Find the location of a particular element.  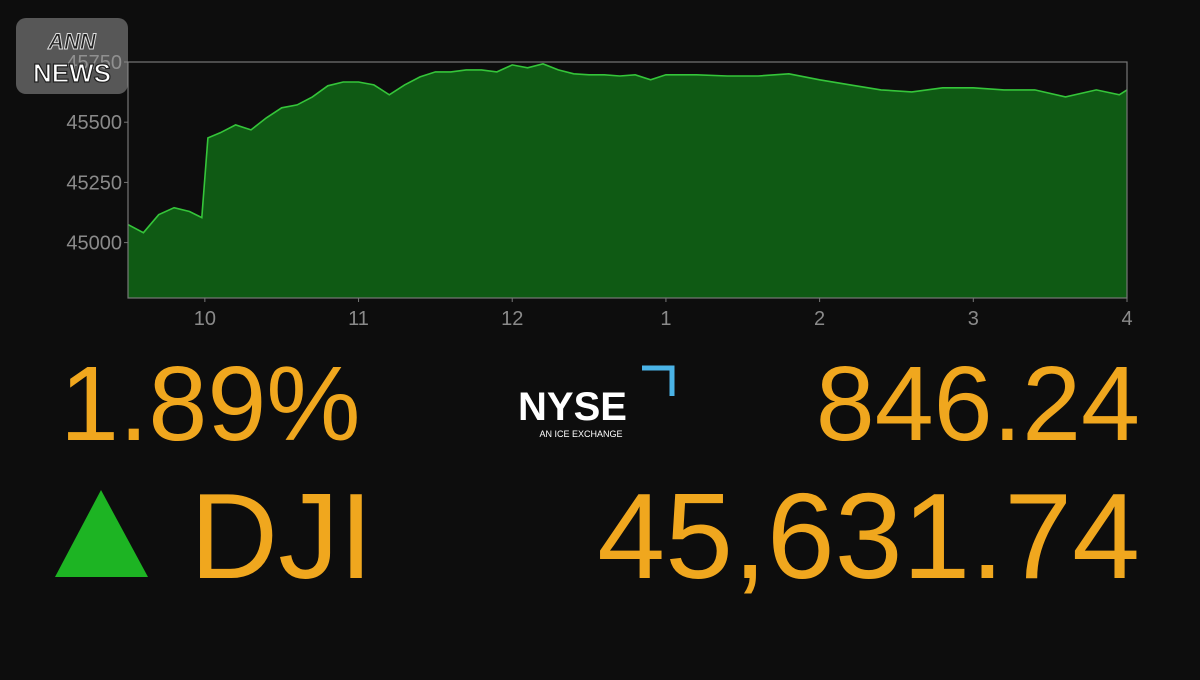

point-change: 846.24 is located at coordinates (978, 404).